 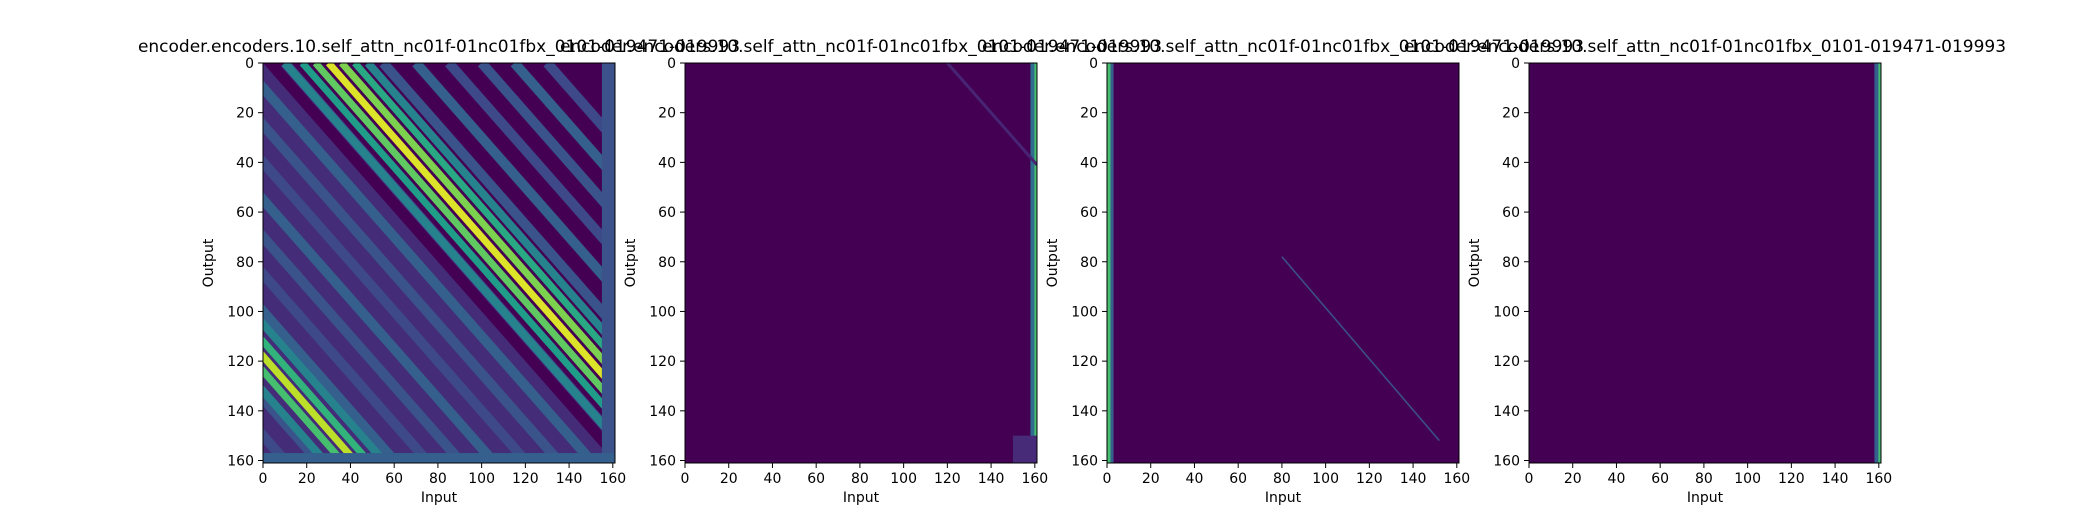 What do you see at coordinates (1112, 263) in the screenshot?
I see `attention-column-shoulder` at bounding box center [1112, 263].